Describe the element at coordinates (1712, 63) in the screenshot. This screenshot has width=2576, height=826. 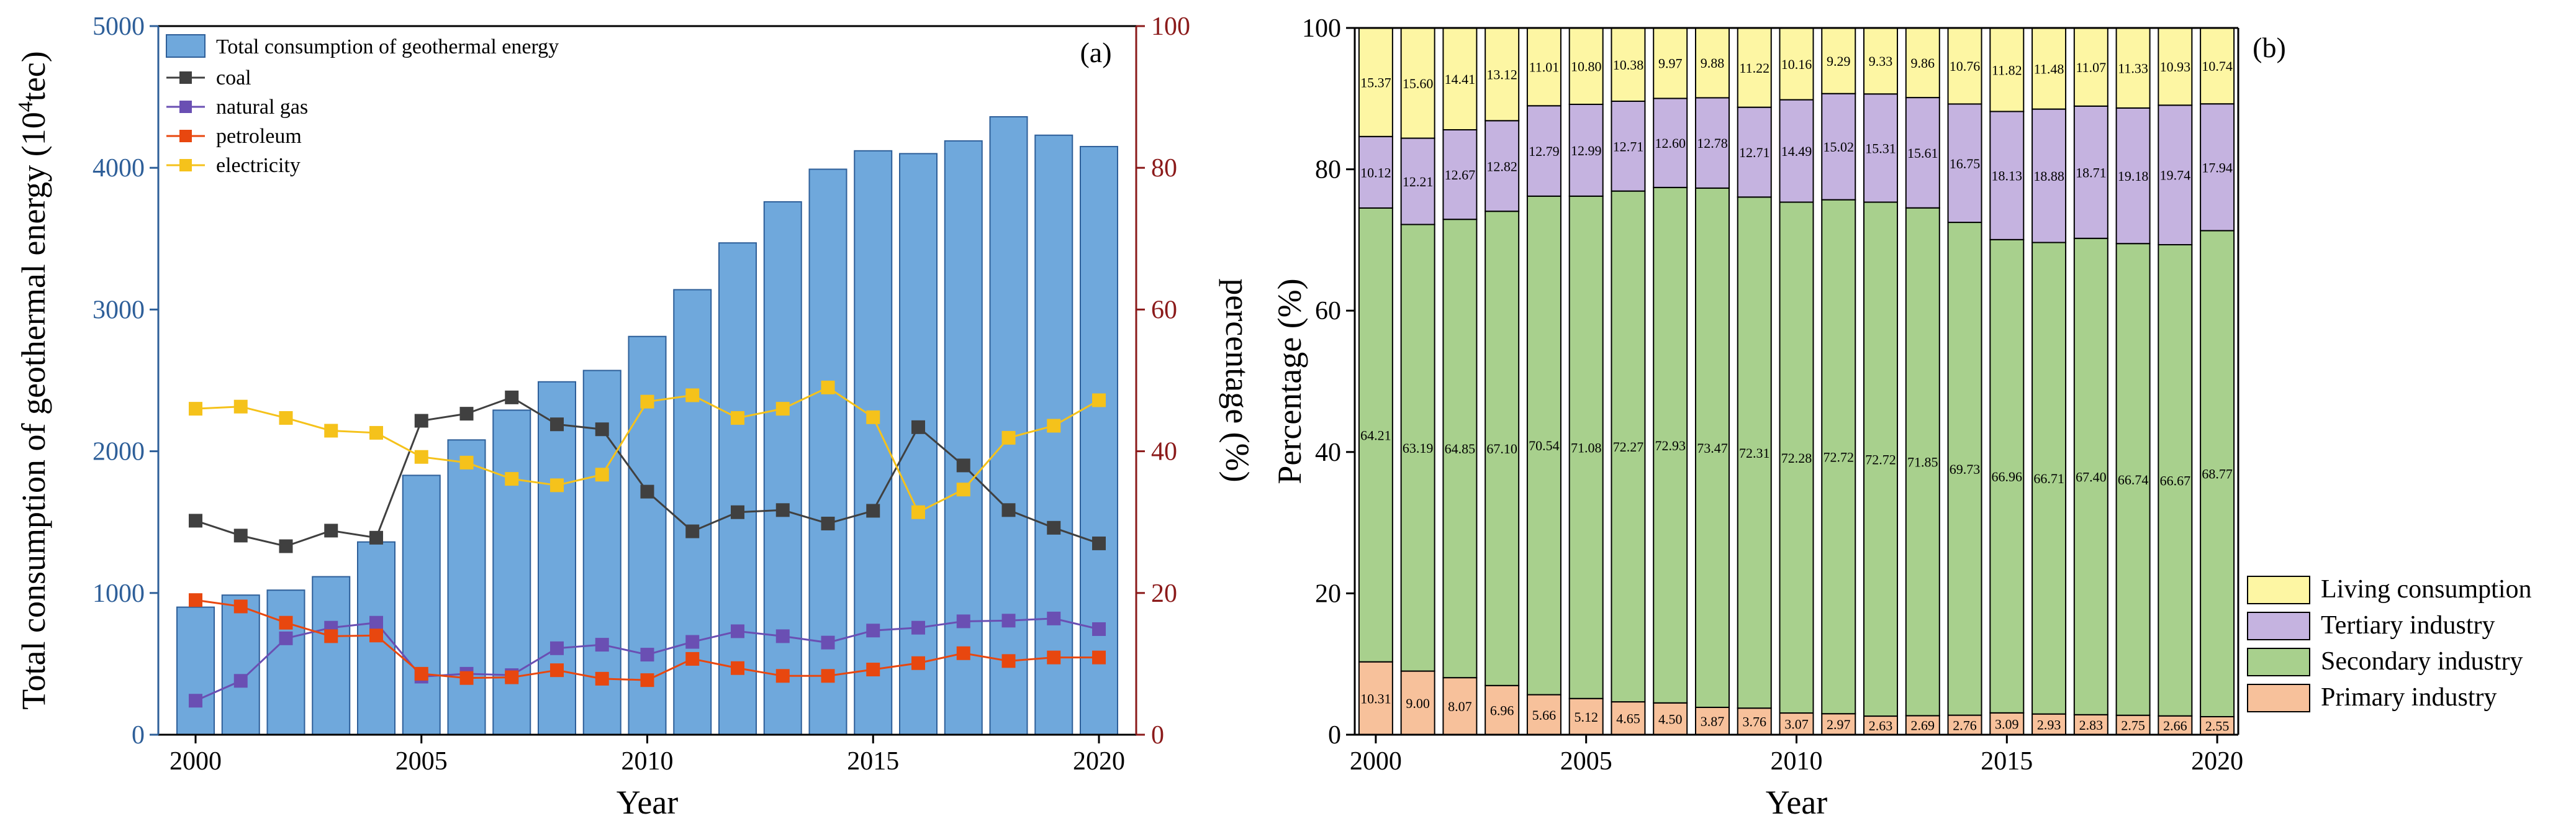
I see `bar-living-consumption-2008` at that location.